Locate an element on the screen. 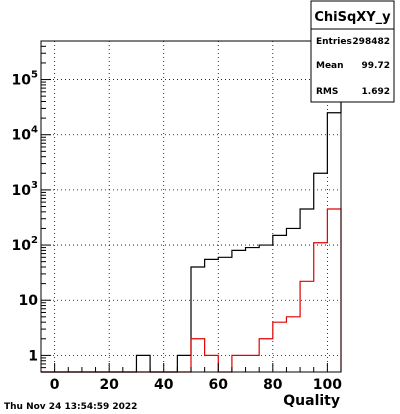  y-tick-label: 104 is located at coordinates (25, 134).